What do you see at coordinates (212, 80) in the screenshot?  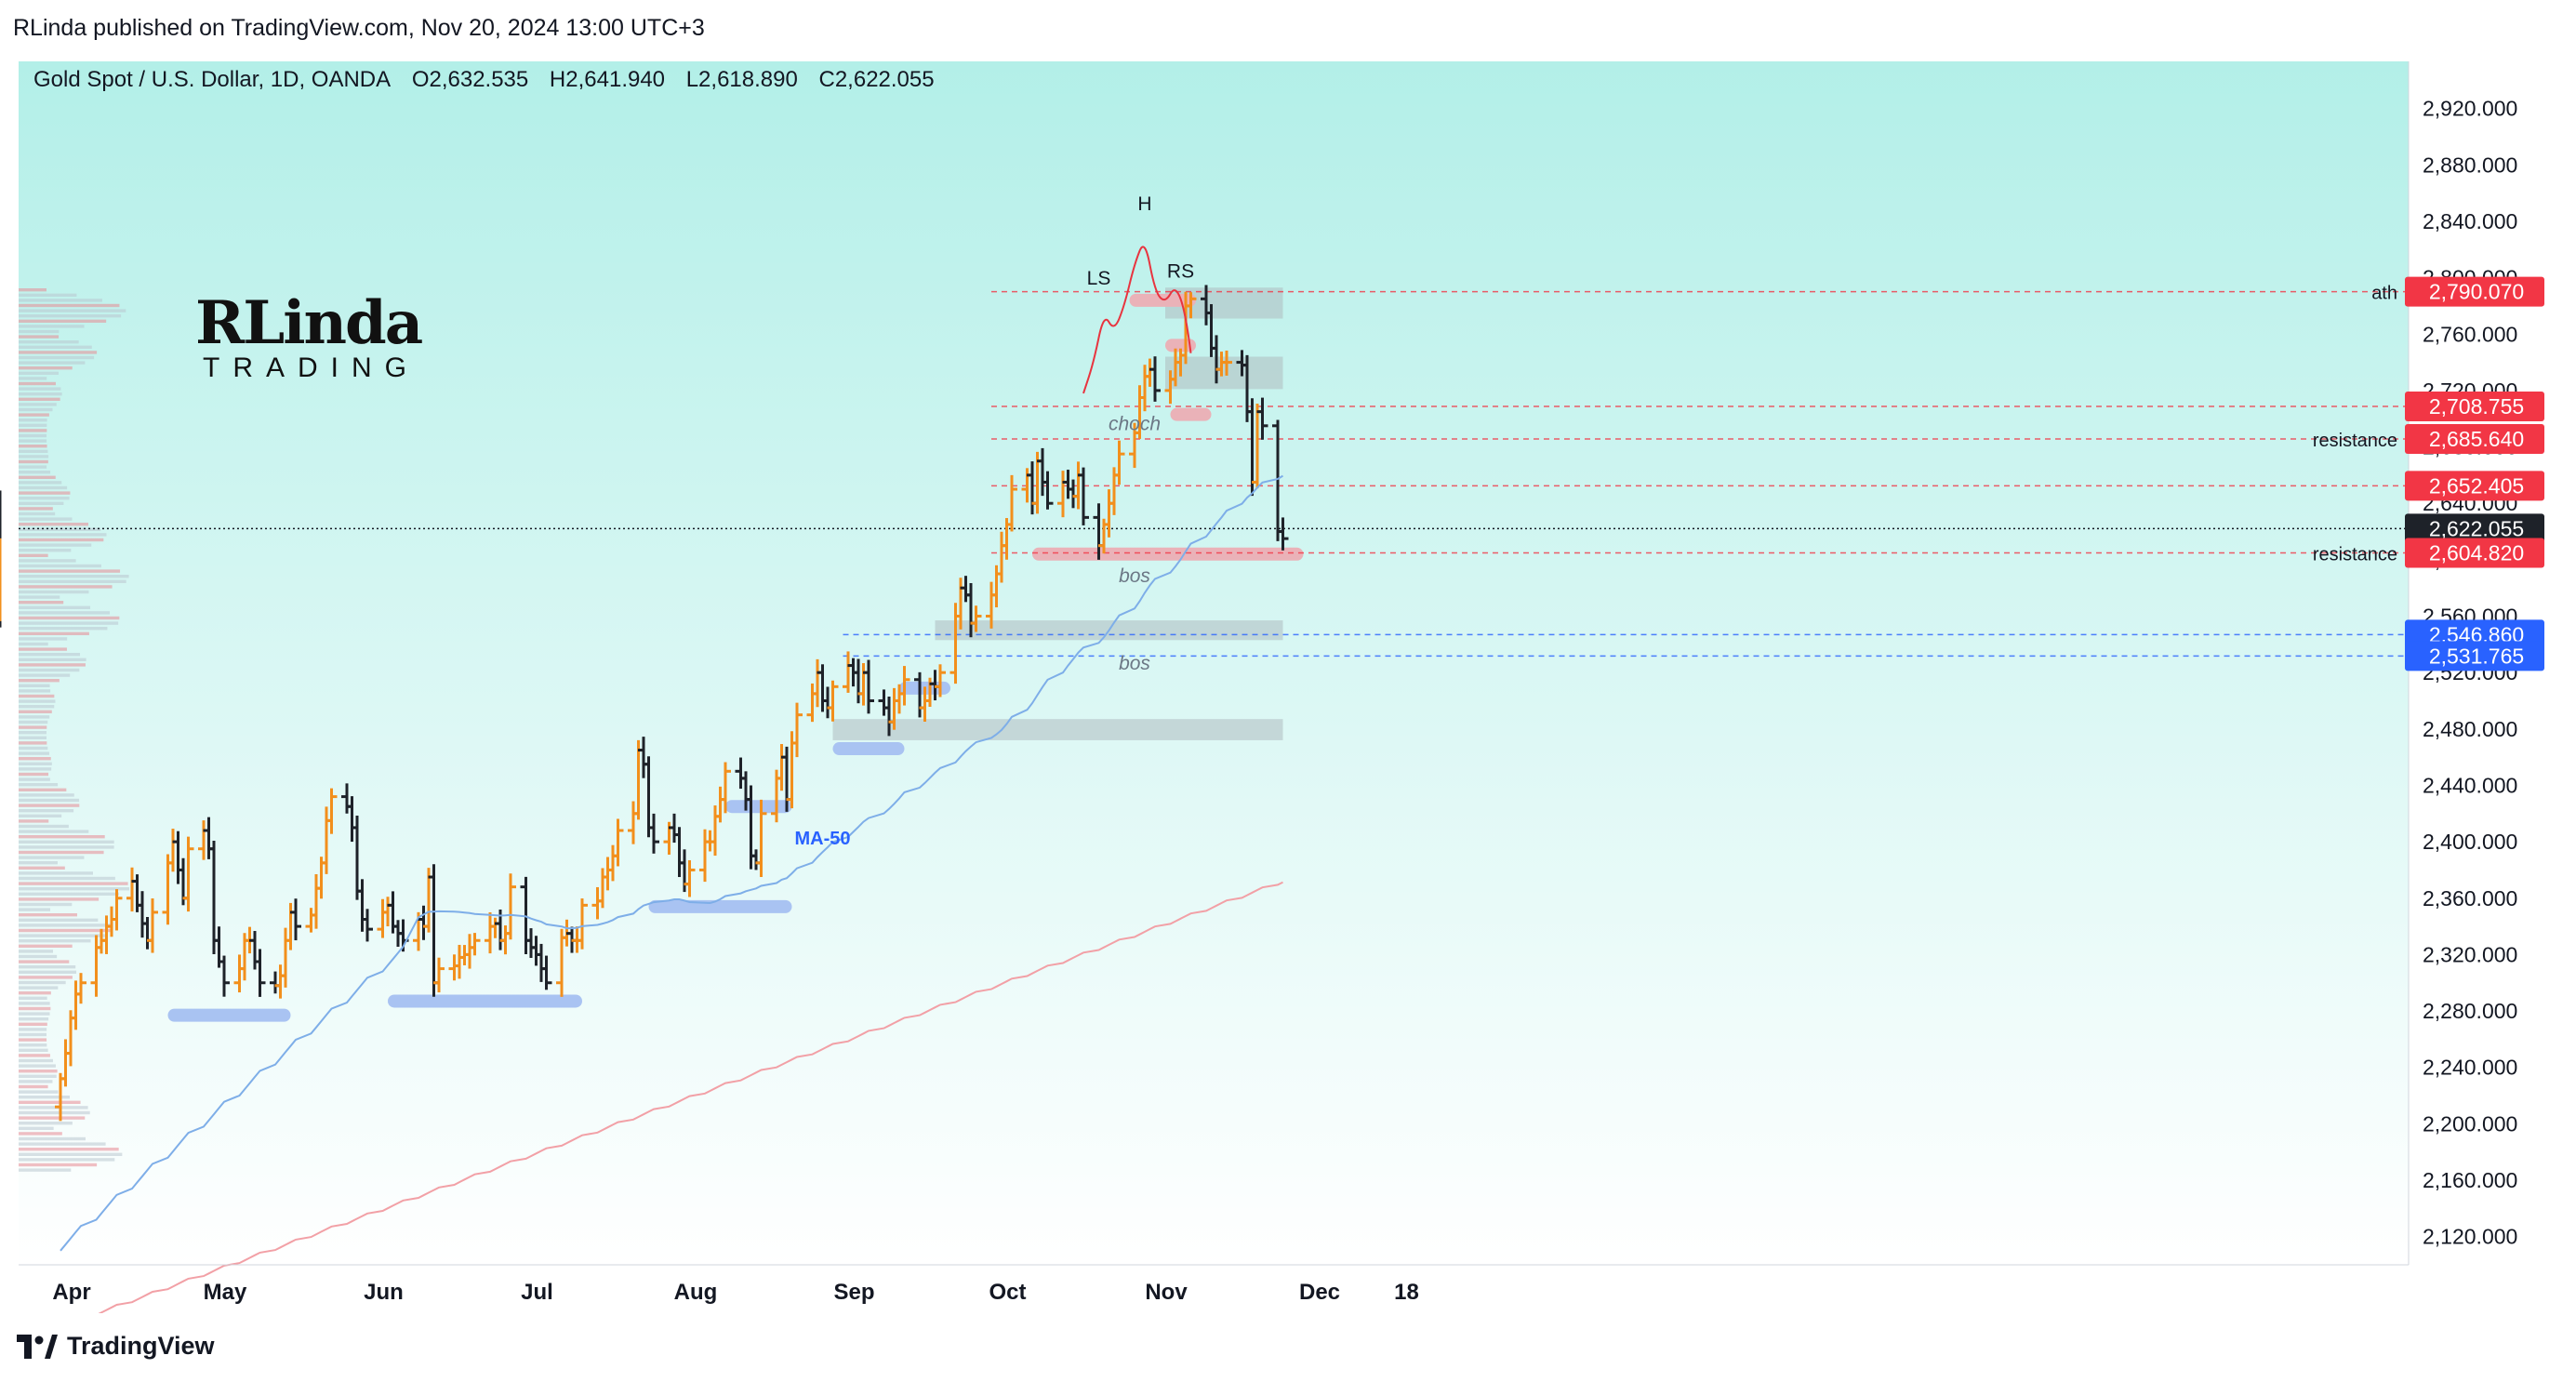 I see `symbol-title: Gold Spot / U.S. Dollar, 1D, OANDA` at bounding box center [212, 80].